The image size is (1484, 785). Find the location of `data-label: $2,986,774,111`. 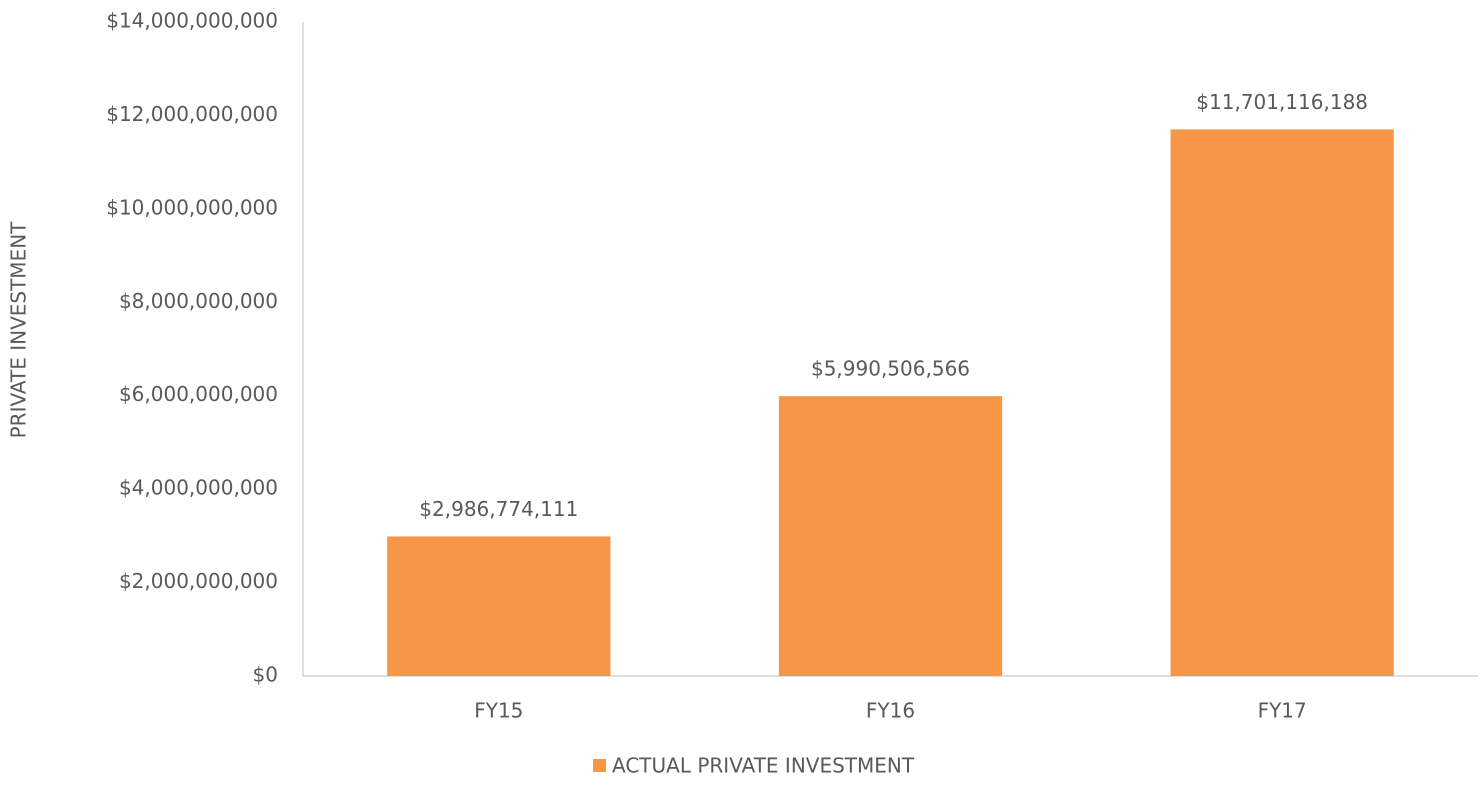

data-label: $2,986,774,111 is located at coordinates (498, 509).